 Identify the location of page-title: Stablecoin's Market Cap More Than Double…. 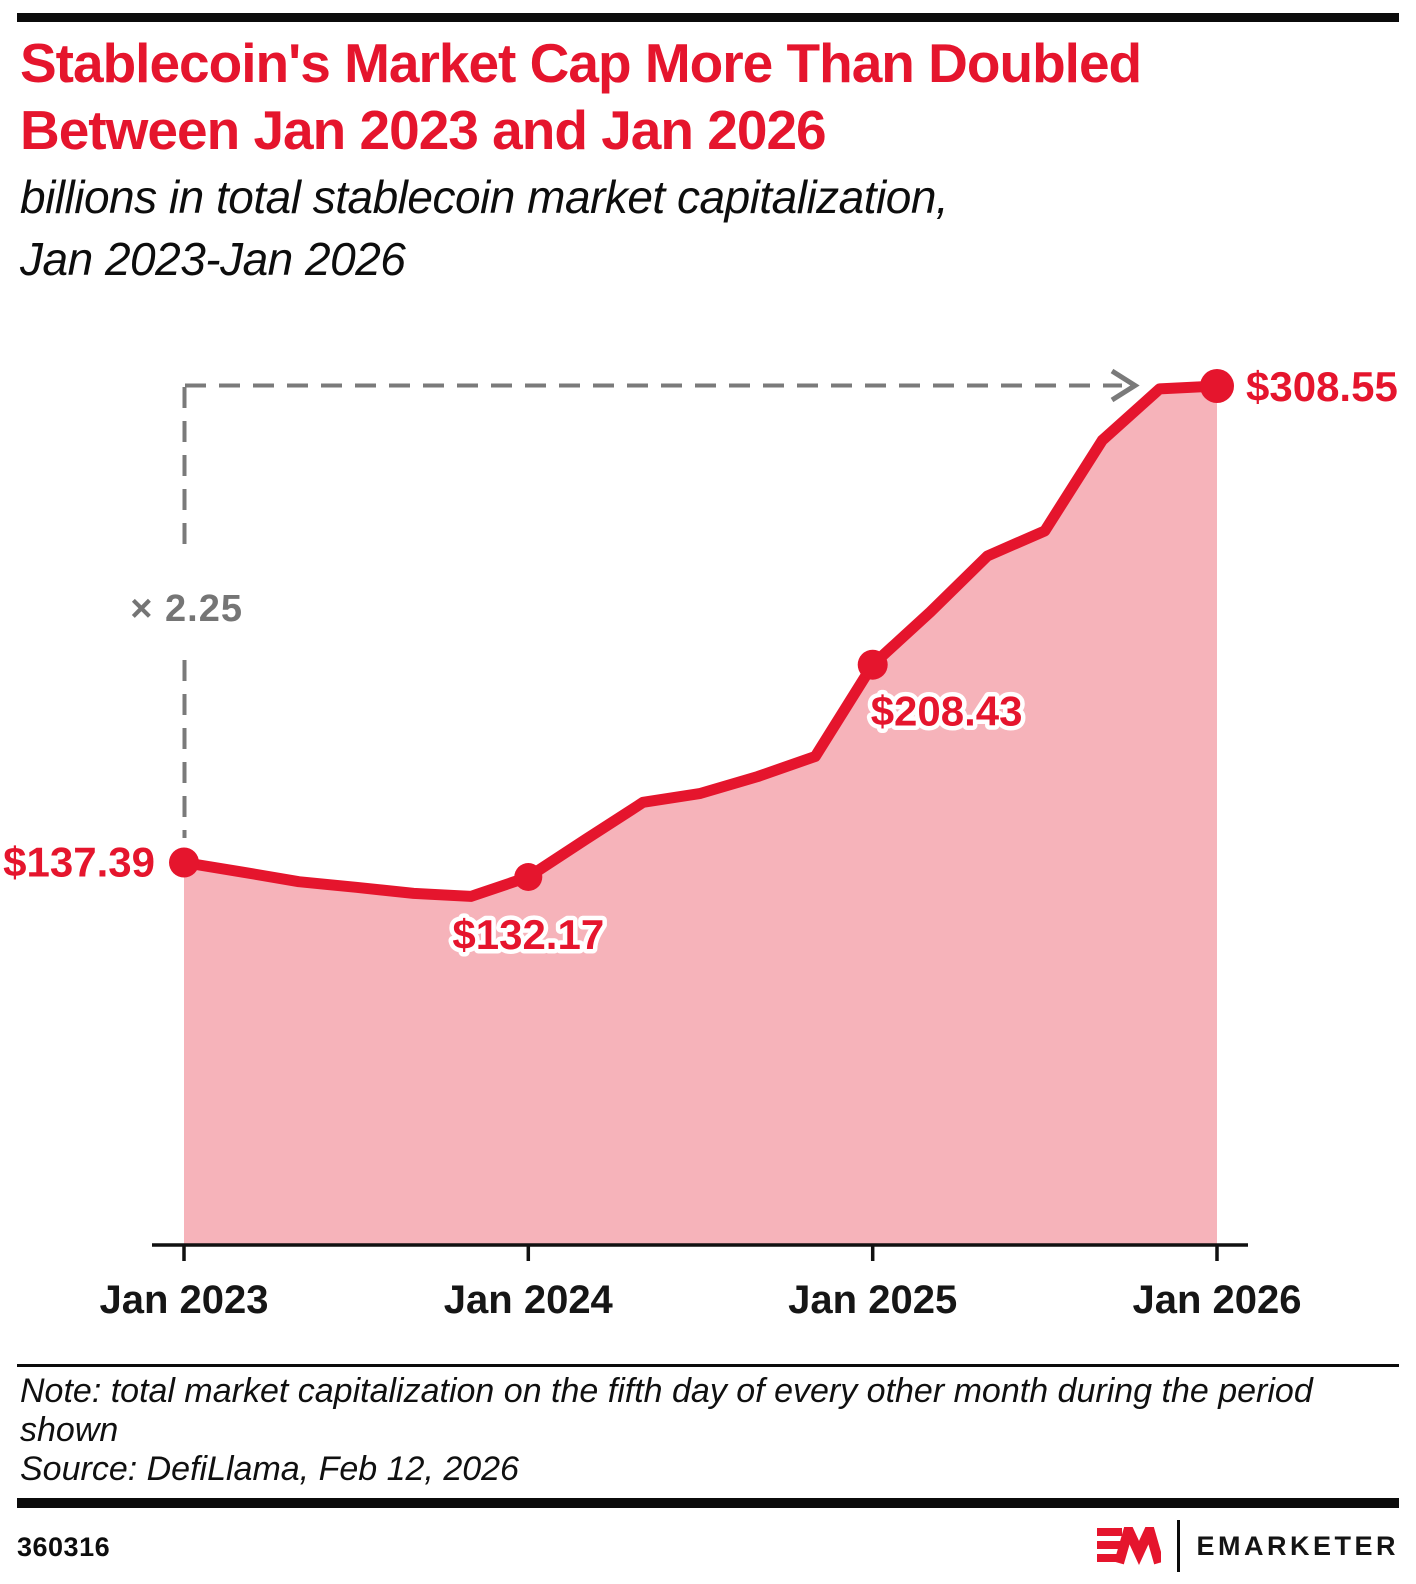
(685, 97).